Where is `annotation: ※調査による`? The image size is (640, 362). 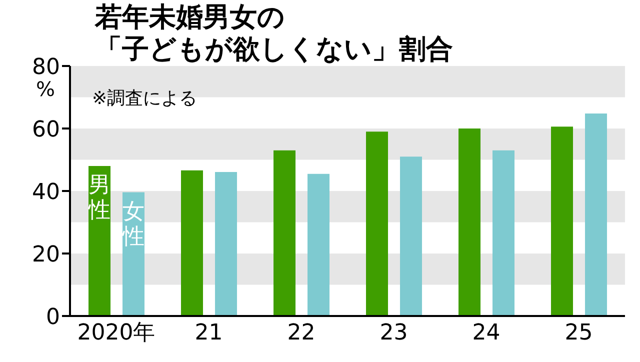
annotation: ※調査による is located at coordinates (145, 98).